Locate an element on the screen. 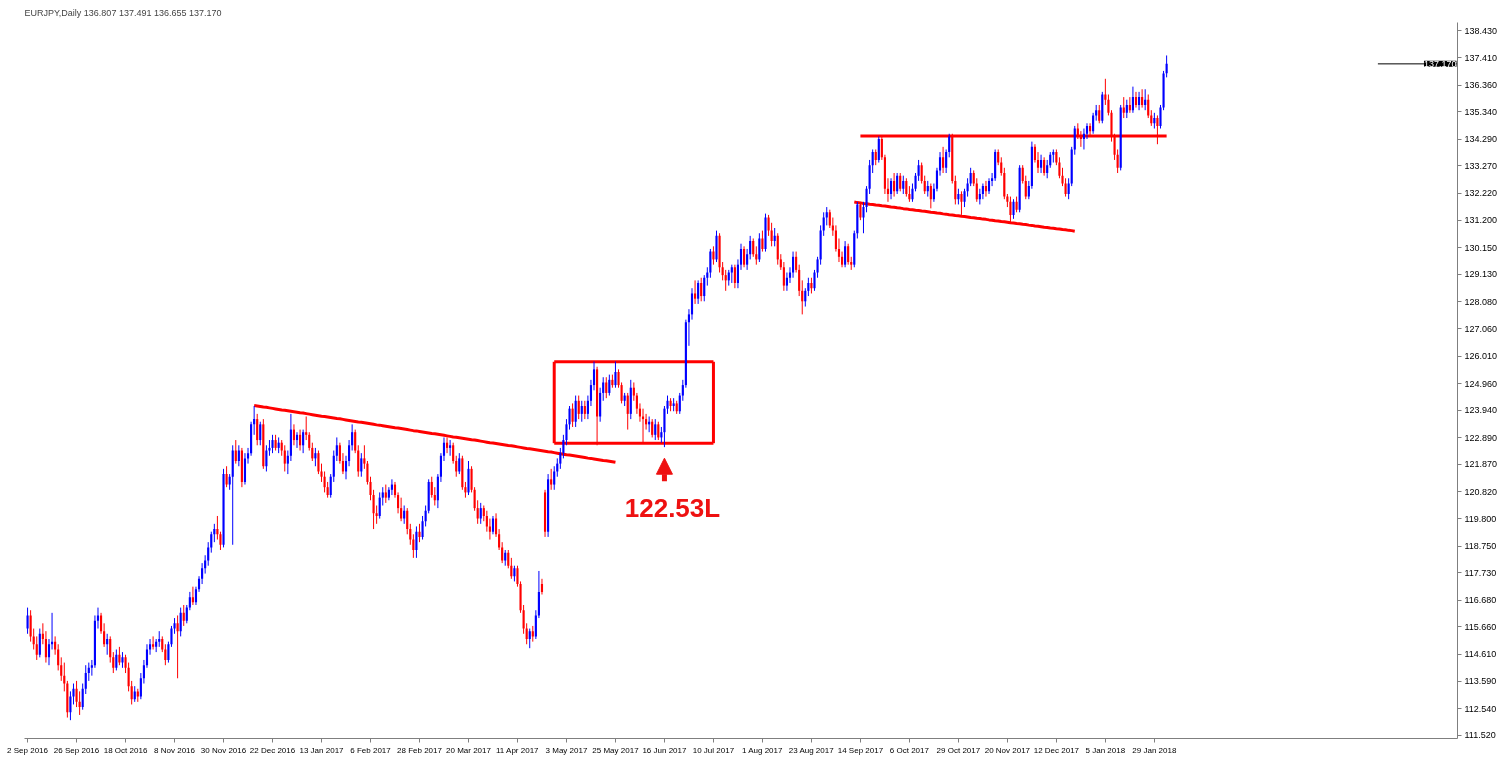 This screenshot has width=1500, height=757. y-tick-label: 112.540 is located at coordinates (1480, 708).